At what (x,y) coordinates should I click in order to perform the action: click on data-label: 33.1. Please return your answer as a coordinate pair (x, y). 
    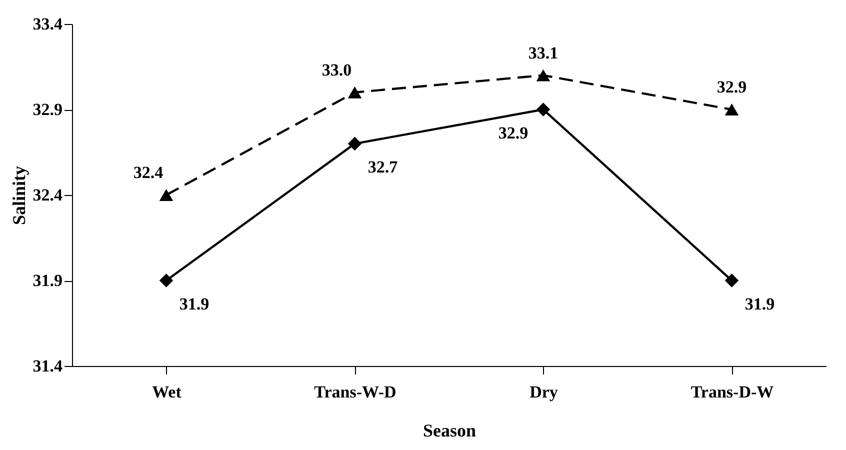
    Looking at the image, I should click on (543, 52).